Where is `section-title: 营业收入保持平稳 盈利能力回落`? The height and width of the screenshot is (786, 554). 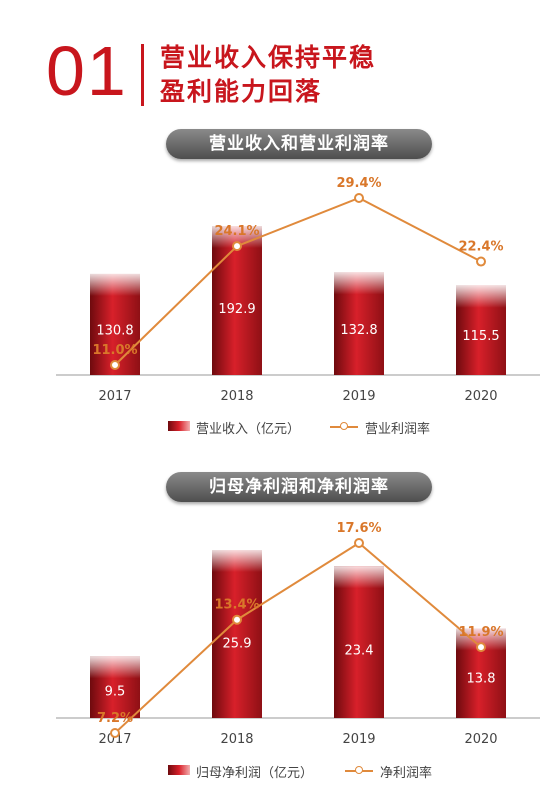
section-title: 营业收入保持平稳 盈利能力回落 is located at coordinates (268, 75).